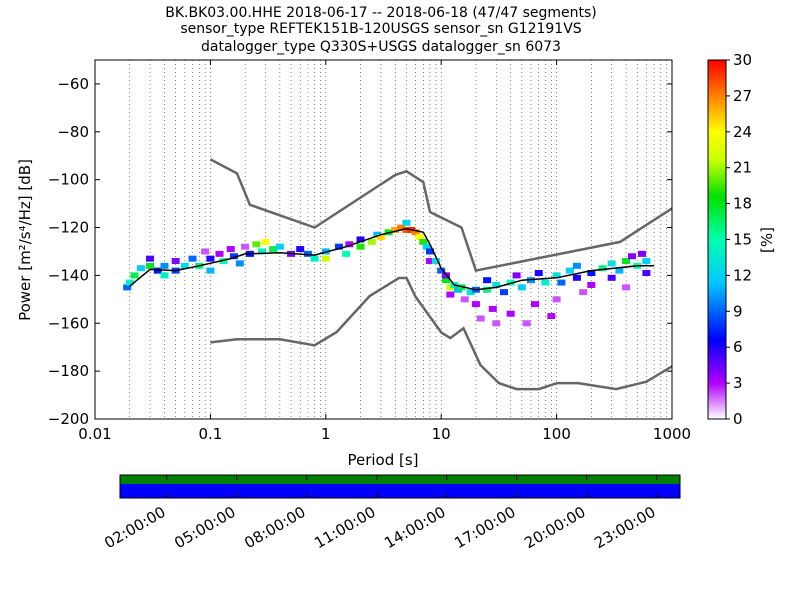 This screenshot has width=800, height=604. Describe the element at coordinates (484, 527) in the screenshot. I see `timeline-tick-label: 17:00:00` at that location.